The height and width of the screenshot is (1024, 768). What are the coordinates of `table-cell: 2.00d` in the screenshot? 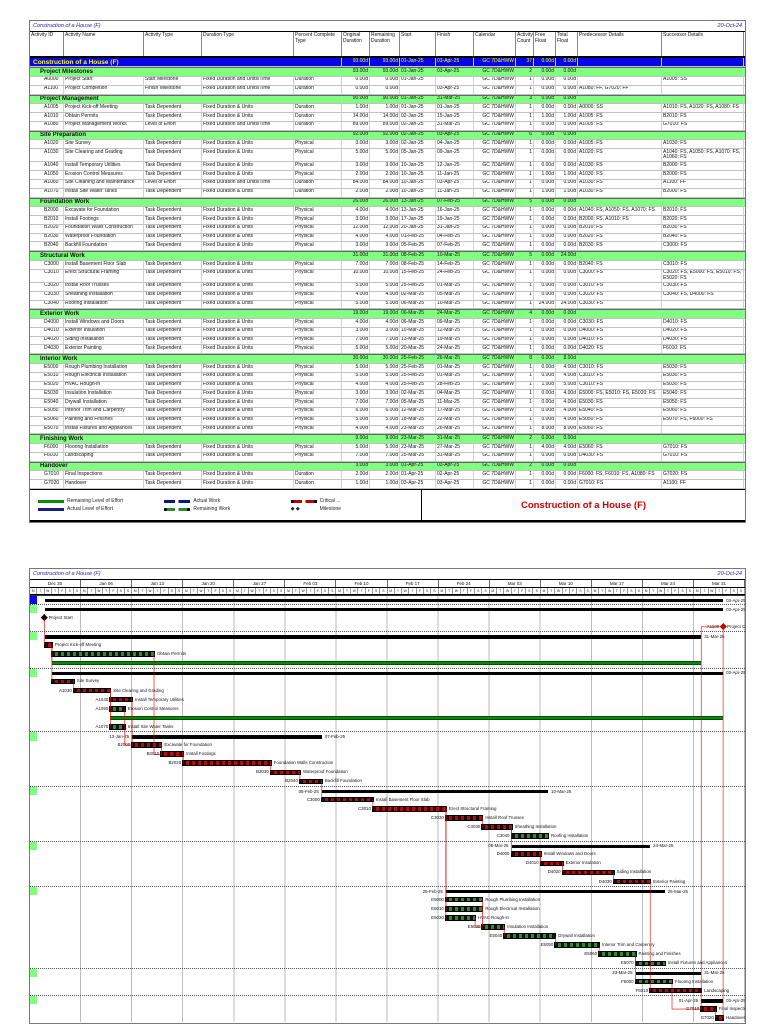 It's located at (356, 192).